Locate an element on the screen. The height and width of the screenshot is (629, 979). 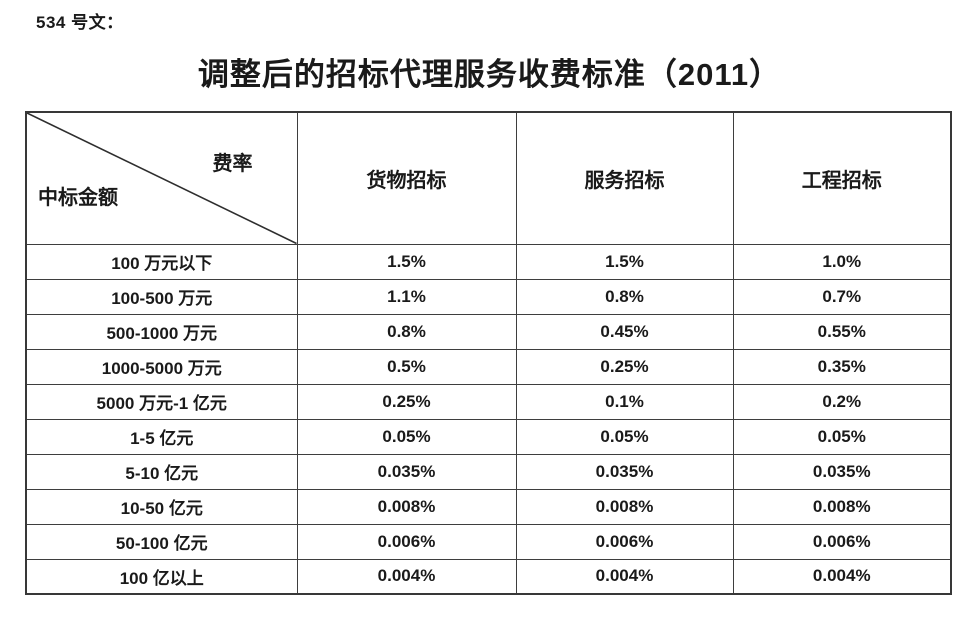
value-cell: 1.0% is located at coordinates (842, 261).